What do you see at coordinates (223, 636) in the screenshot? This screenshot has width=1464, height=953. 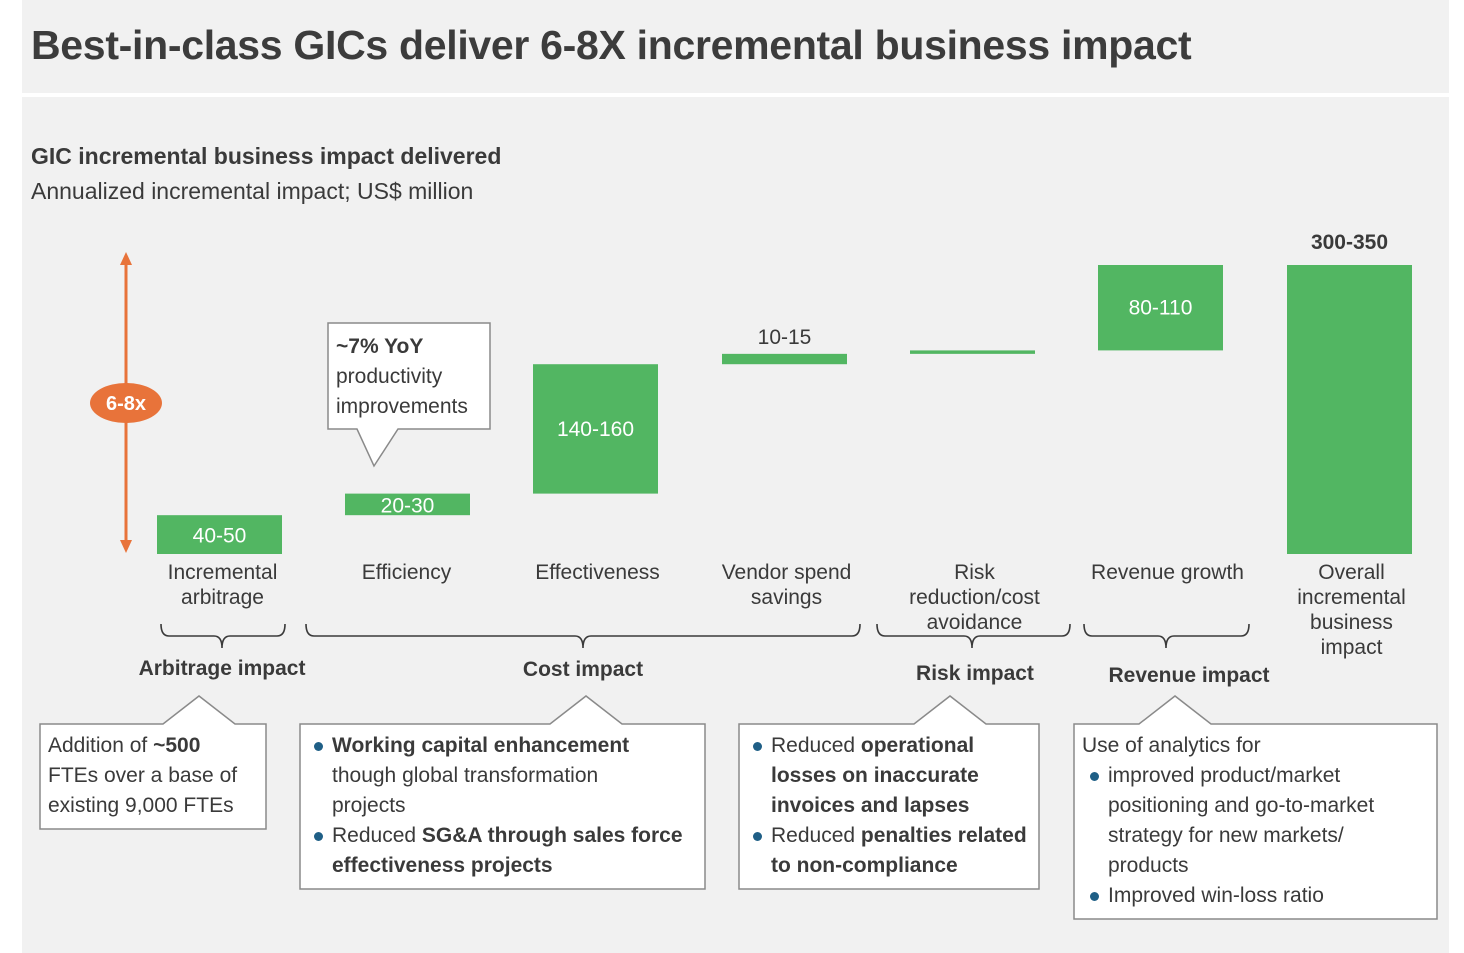 I see `brace-arbitrage` at bounding box center [223, 636].